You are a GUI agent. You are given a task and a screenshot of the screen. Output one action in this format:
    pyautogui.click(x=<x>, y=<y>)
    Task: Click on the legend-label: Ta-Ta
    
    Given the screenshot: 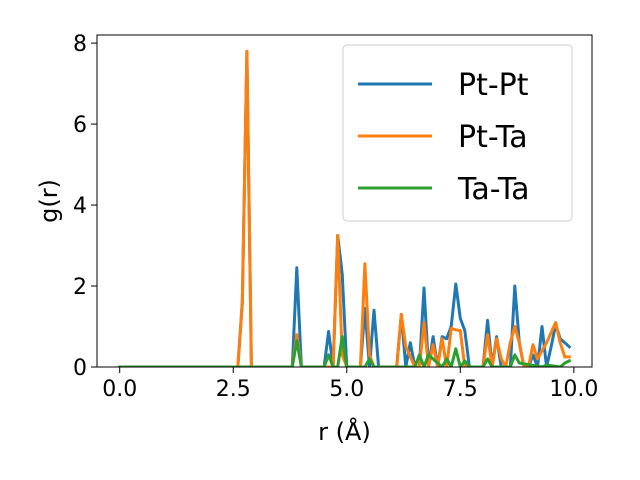 What is the action you would take?
    pyautogui.click(x=493, y=189)
    